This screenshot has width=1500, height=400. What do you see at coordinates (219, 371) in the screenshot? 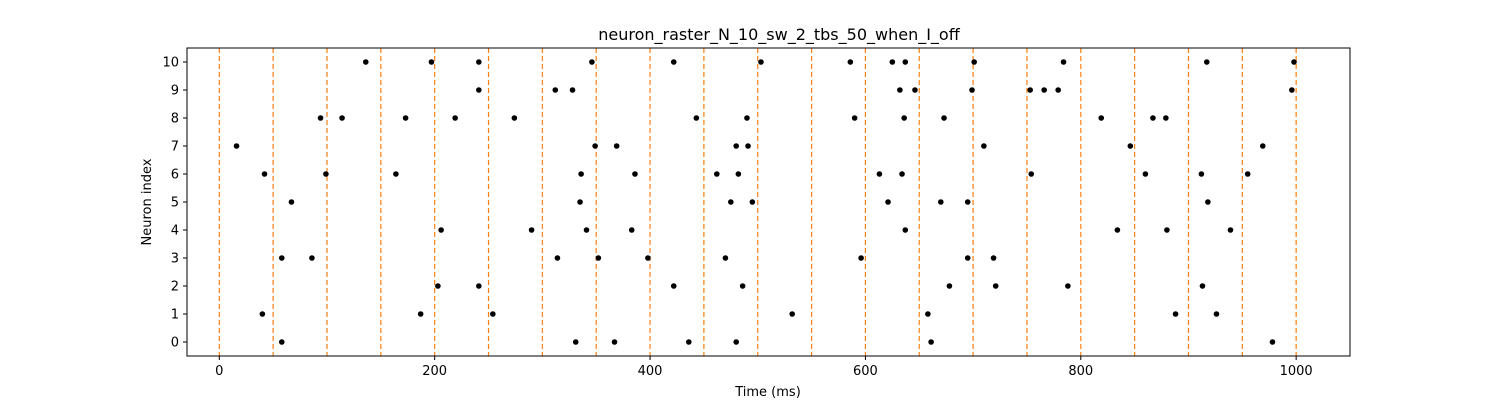
I see `x-tick-label: 0` at bounding box center [219, 371].